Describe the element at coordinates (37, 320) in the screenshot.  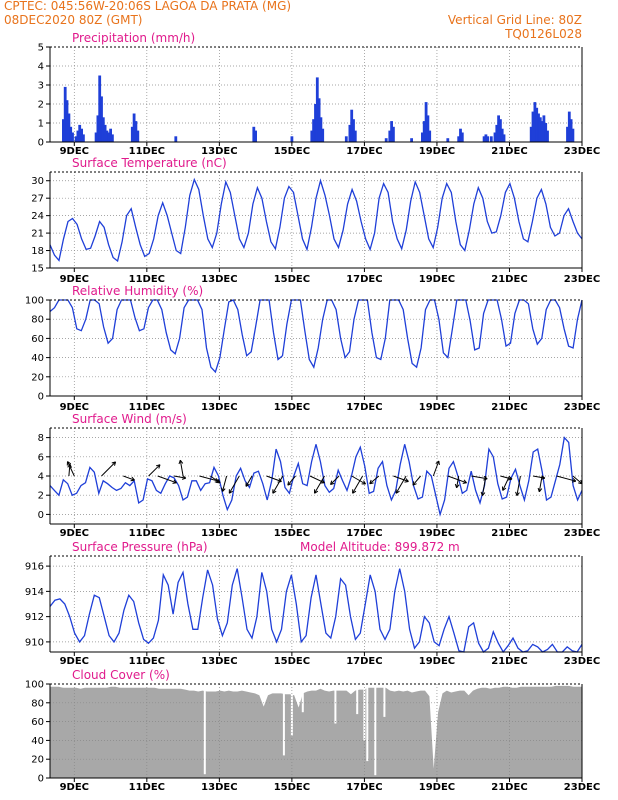
I see `y-tick-label: 80` at that location.